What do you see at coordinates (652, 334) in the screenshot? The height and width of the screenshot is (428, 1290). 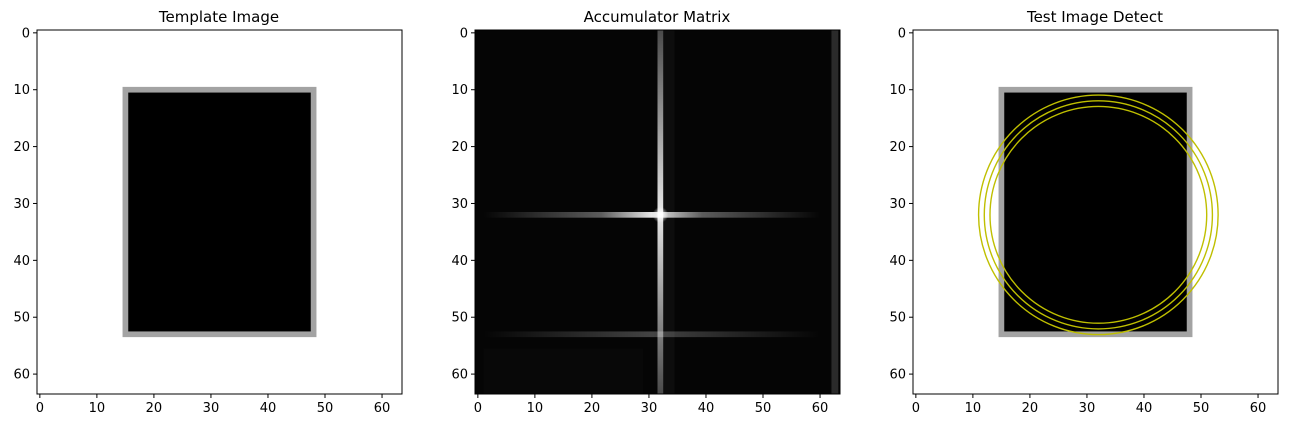 I see `accumulator-secondary-ridge` at bounding box center [652, 334].